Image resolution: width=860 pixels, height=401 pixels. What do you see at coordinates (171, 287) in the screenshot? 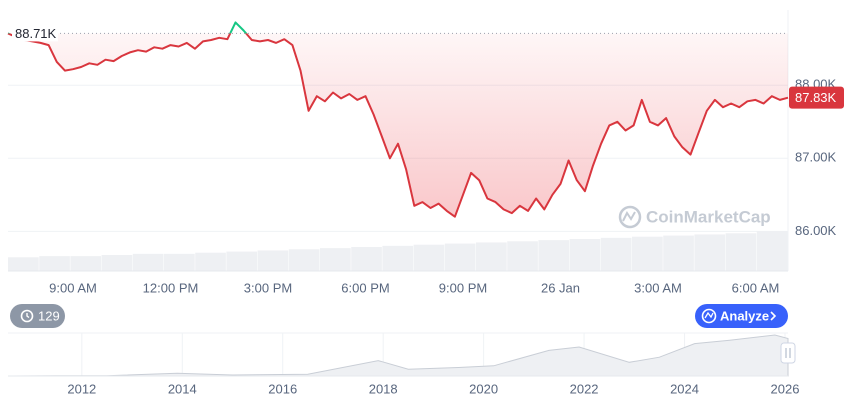
I see `x-tick-label: 12:00 PM` at bounding box center [171, 287].